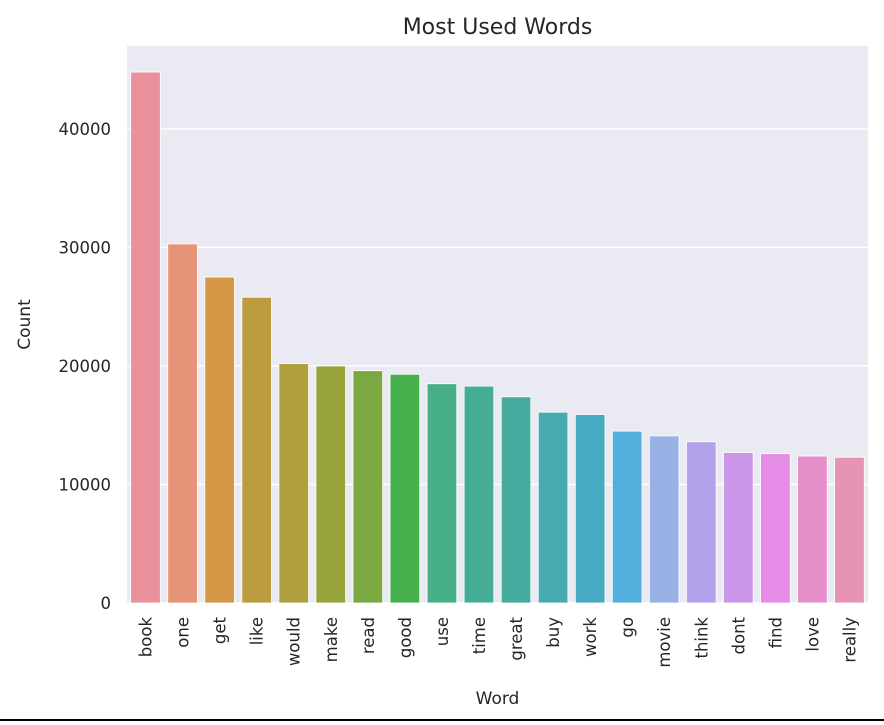  Describe the element at coordinates (85, 247) in the screenshot. I see `y-tick-label: 30000` at that location.